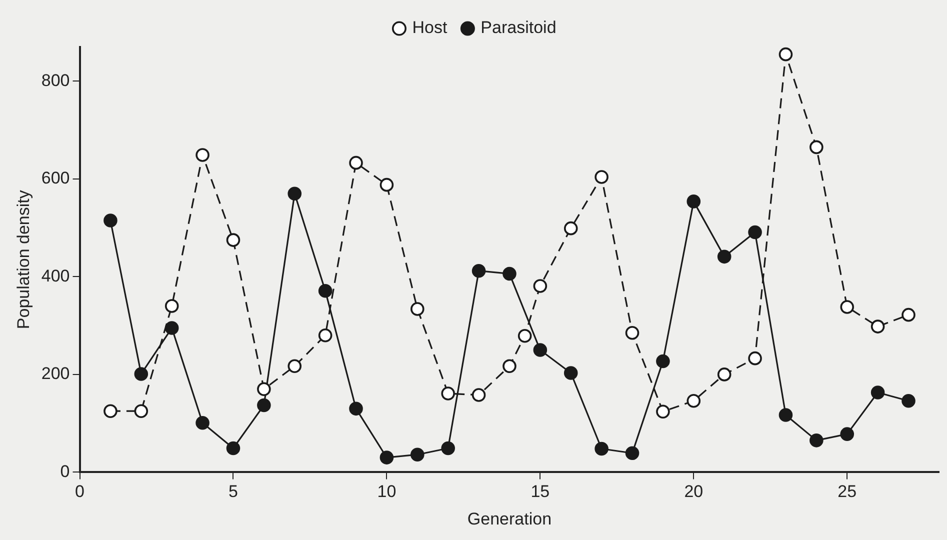 This screenshot has height=540, width=947. I want to click on legend-label: Parasitoid, so click(518, 28).